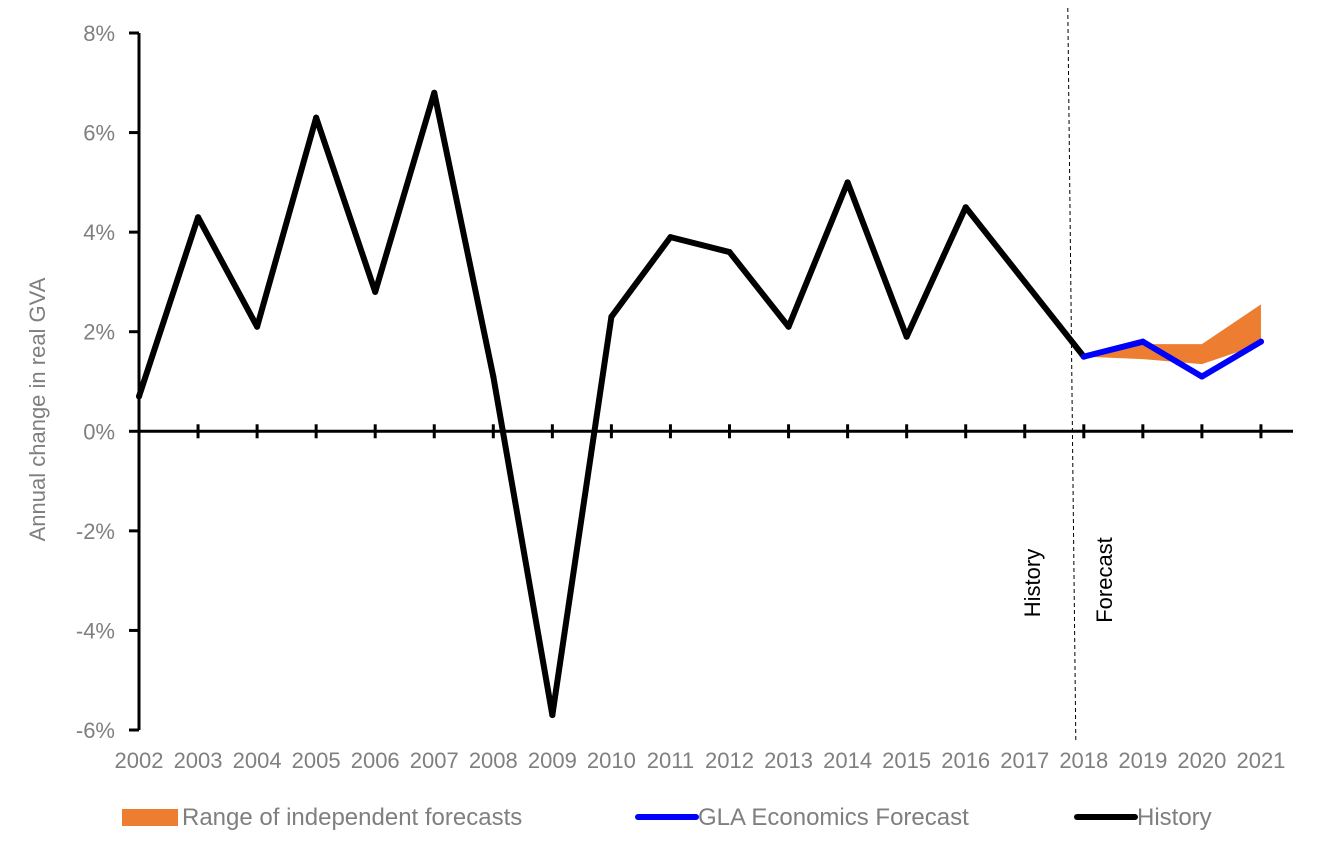 The image size is (1343, 851). Describe the element at coordinates (1142, 760) in the screenshot. I see `x-tick-label: 2019` at that location.